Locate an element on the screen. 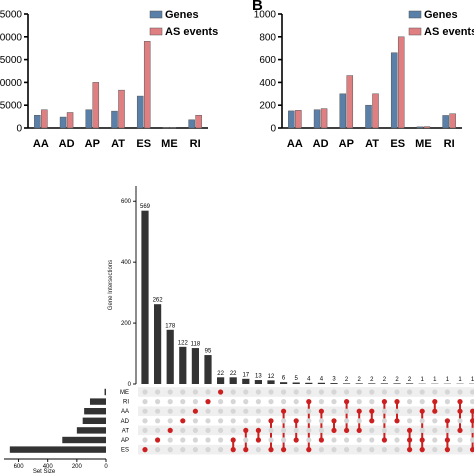 Image resolution: width=474 pixels, height=474 pixels. intersection-label: 17 is located at coordinates (245, 375).